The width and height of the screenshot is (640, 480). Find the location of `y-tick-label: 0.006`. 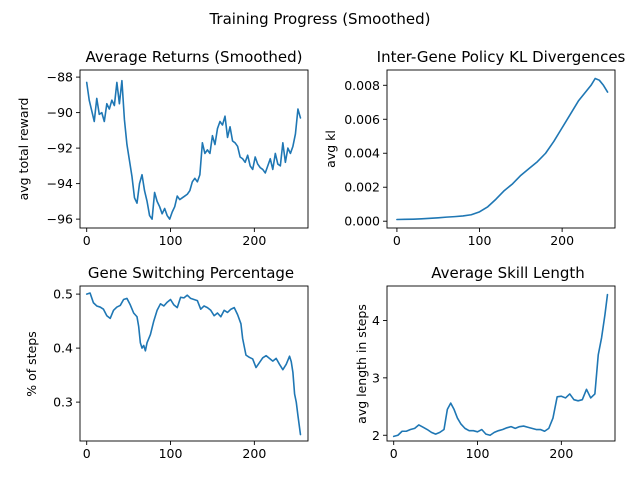

y-tick-label: 0.006 is located at coordinates (362, 119).